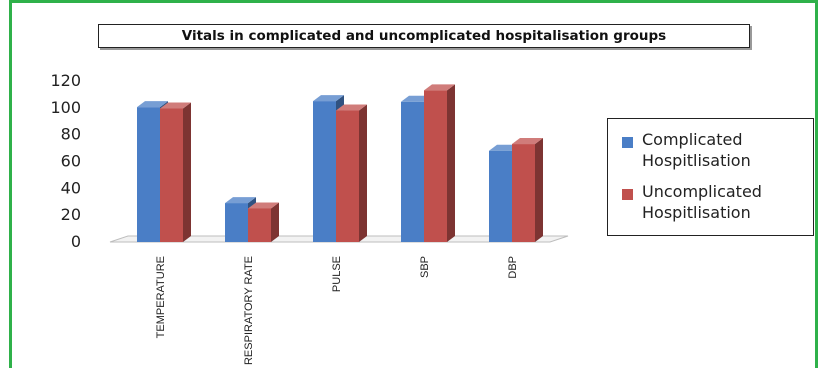  I want to click on legend-swatch-uncomplicated, so click(627, 194).